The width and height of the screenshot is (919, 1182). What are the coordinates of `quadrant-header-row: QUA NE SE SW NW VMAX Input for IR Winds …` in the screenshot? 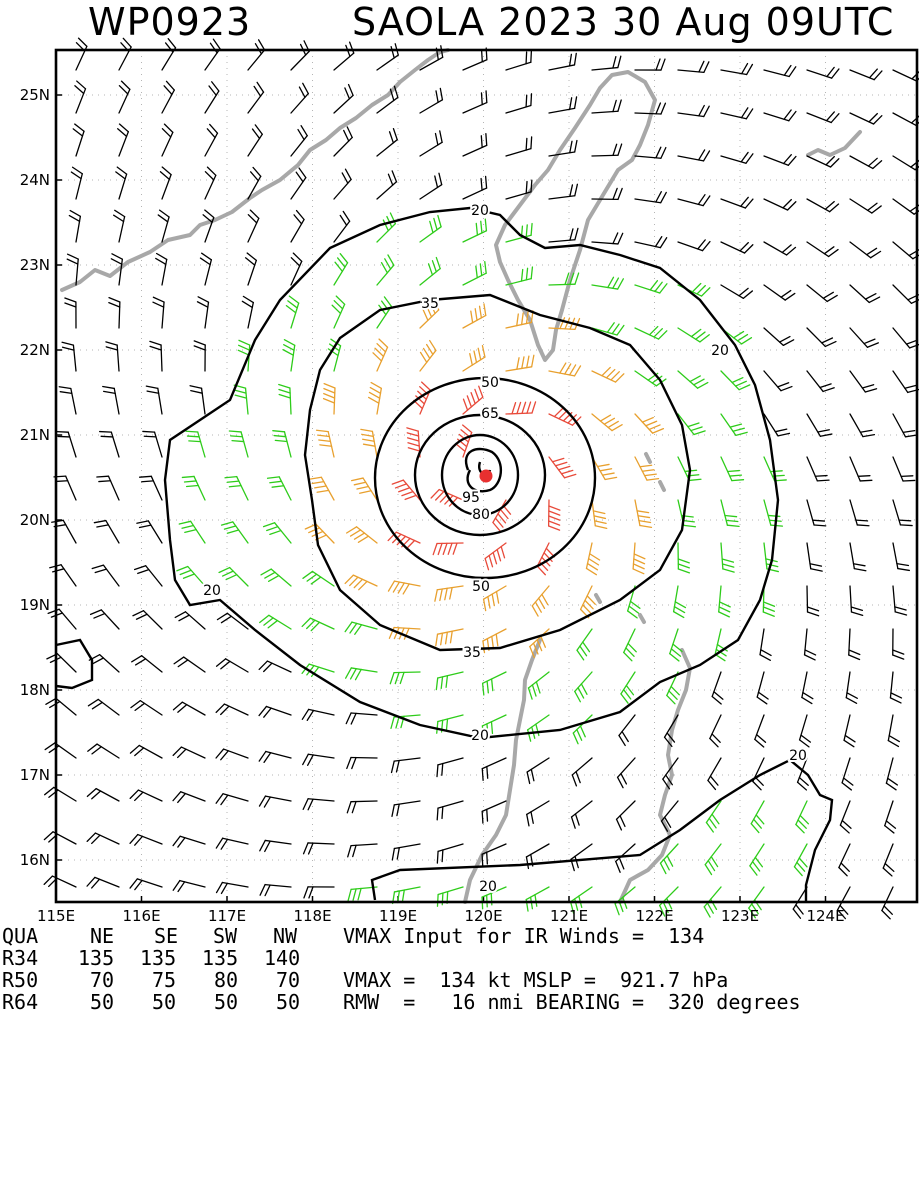 It's located at (459, 936).